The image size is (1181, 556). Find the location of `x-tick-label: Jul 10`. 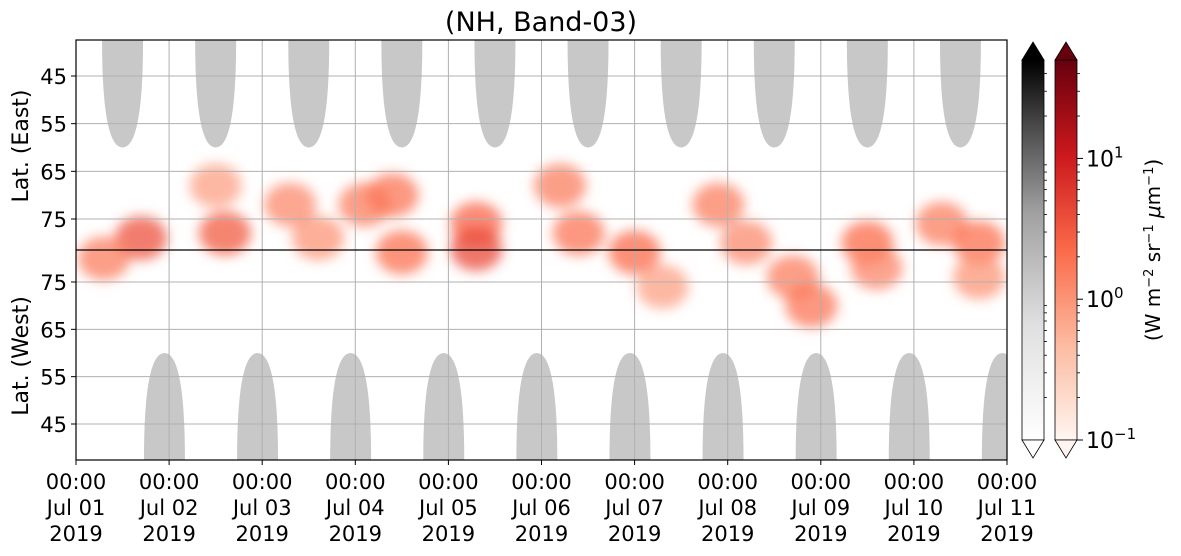

x-tick-label: Jul 10 is located at coordinates (913, 508).